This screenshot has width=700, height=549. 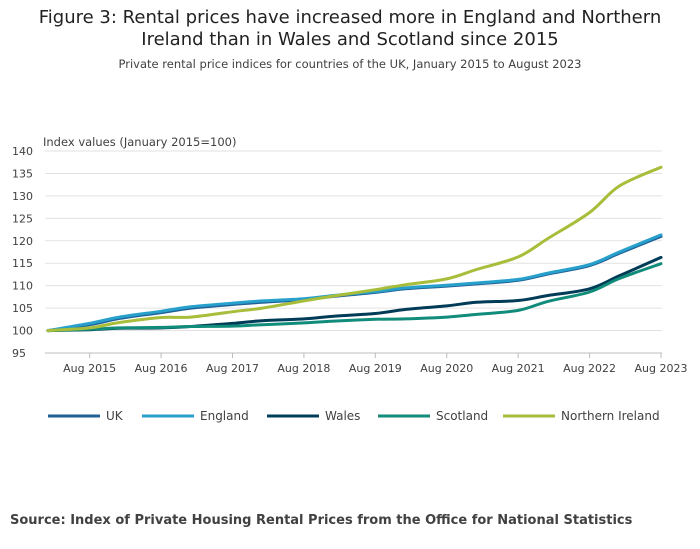 What do you see at coordinates (446, 368) in the screenshot?
I see `x-tick-label: Aug 2020` at bounding box center [446, 368].